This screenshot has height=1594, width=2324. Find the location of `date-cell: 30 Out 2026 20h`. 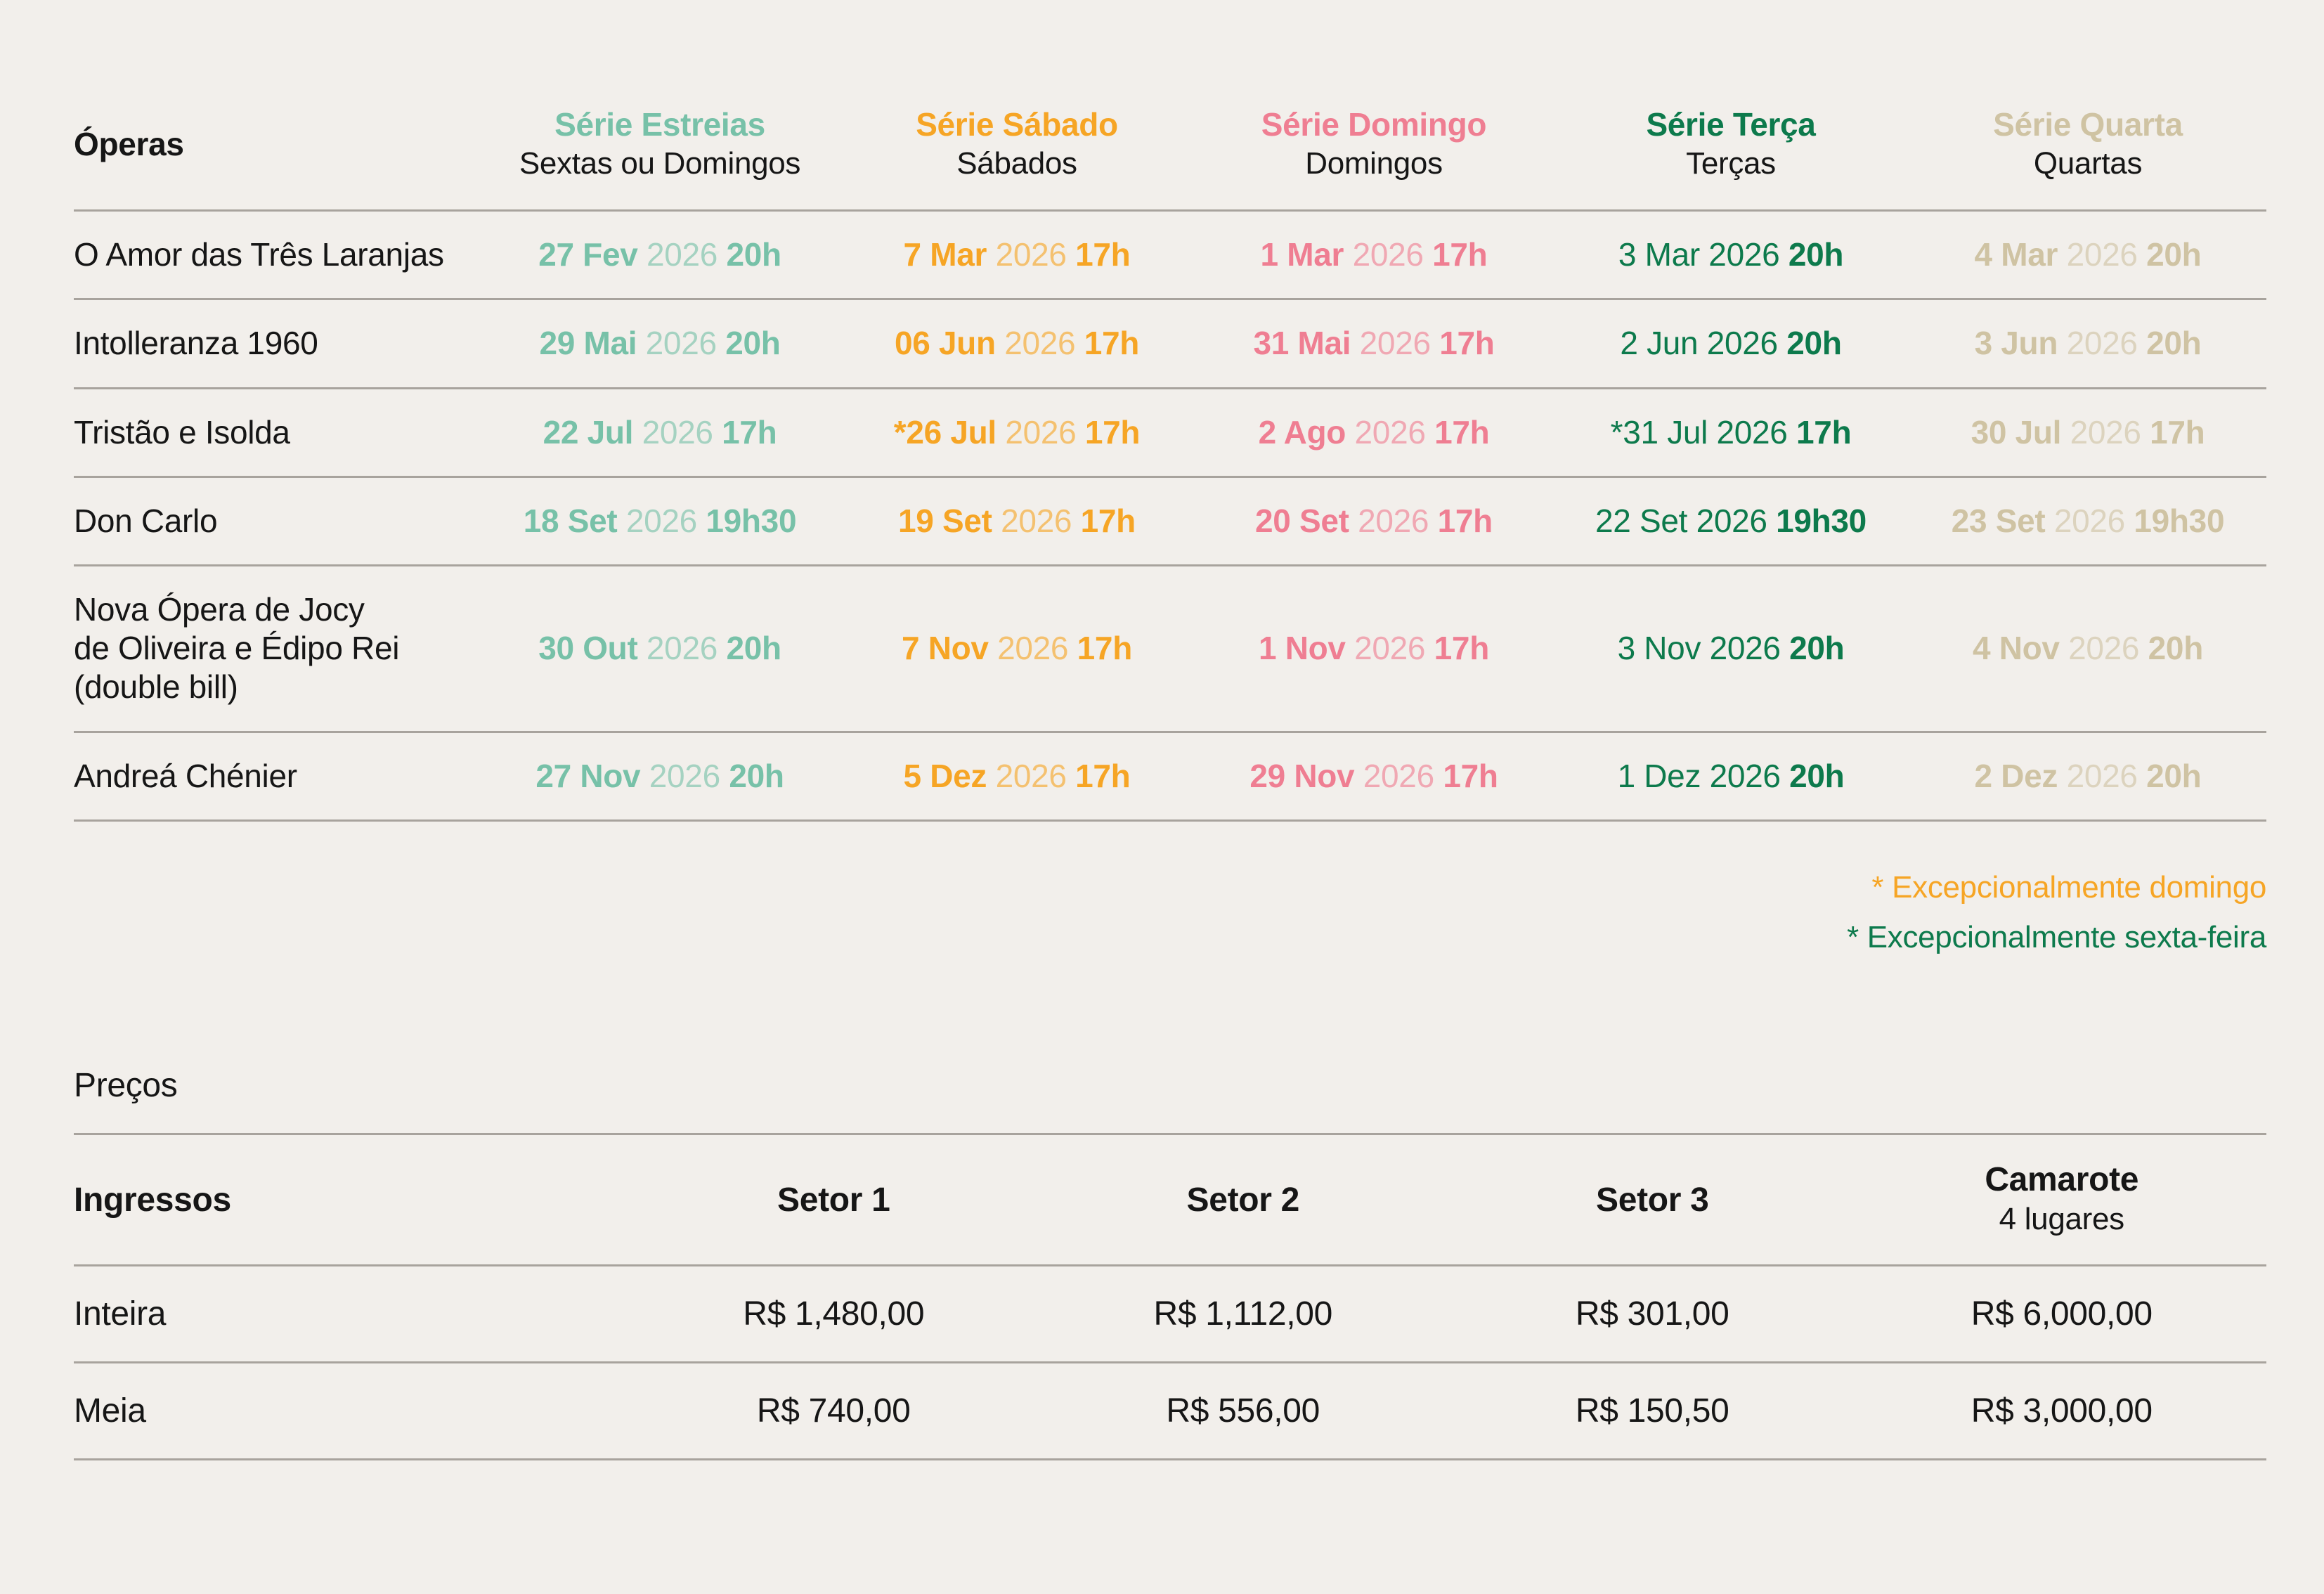

date-cell: 30 Out 2026 20h is located at coordinates (659, 649).